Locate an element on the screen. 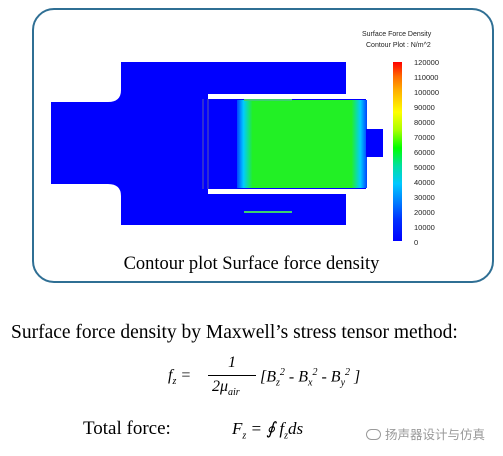 The height and width of the screenshot is (456, 503). legend-tick-label: 80000 is located at coordinates (424, 122).